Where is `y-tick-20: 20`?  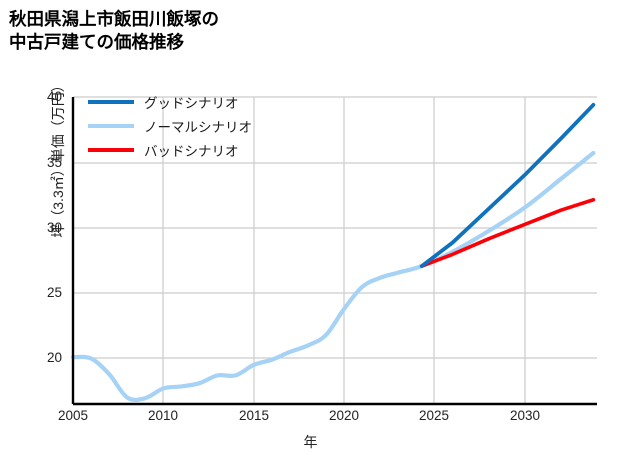 y-tick-20: 20 is located at coordinates (54, 357).